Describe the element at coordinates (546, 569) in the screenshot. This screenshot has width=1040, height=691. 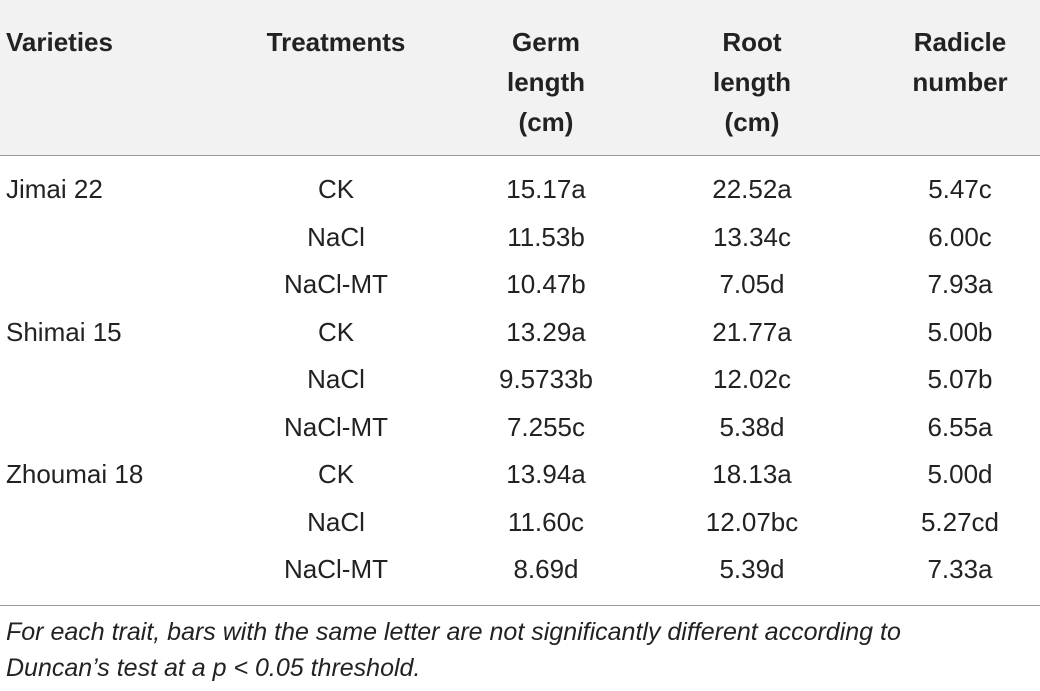
I see `table-cell: 8.69d` at that location.